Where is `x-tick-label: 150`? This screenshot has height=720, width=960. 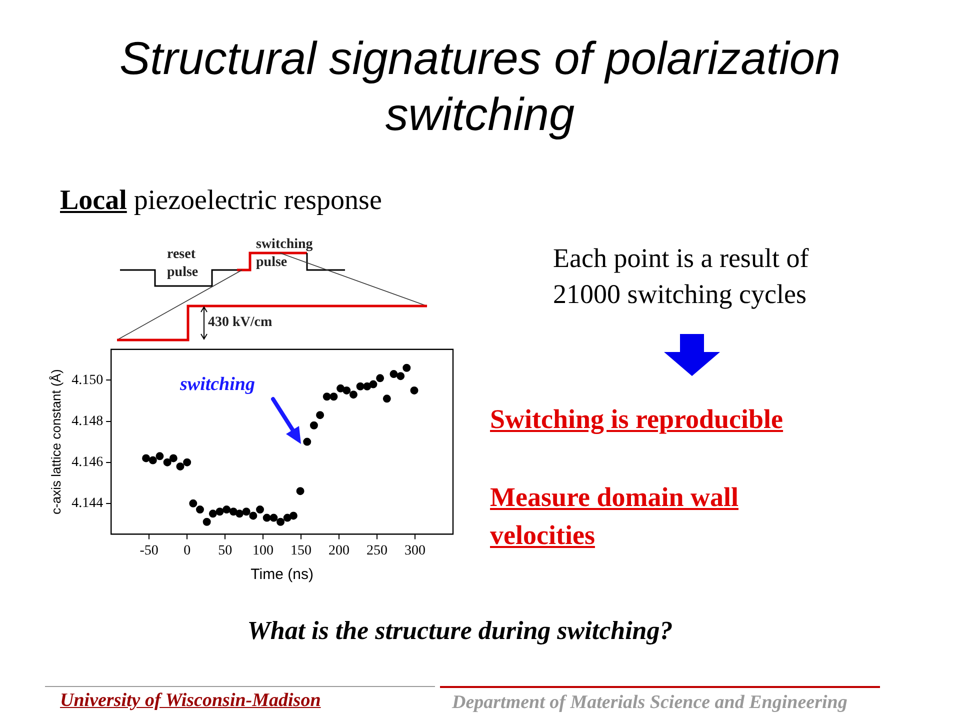
x-tick-label: 150 is located at coordinates (301, 550).